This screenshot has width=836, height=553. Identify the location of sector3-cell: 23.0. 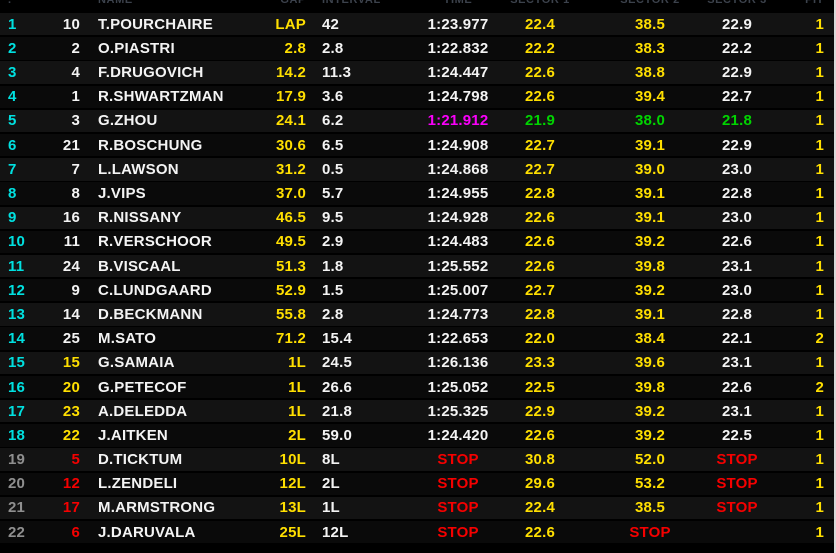
(737, 169).